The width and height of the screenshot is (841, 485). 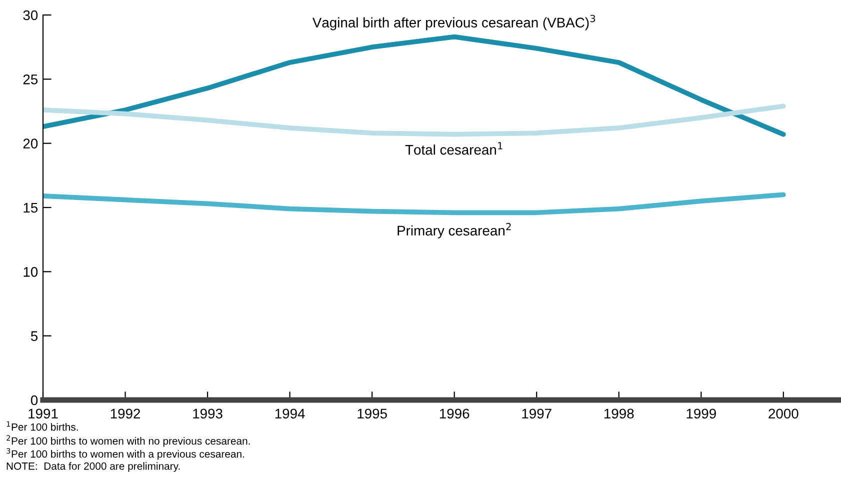 I want to click on x-tick-label: 1998, so click(x=619, y=413).